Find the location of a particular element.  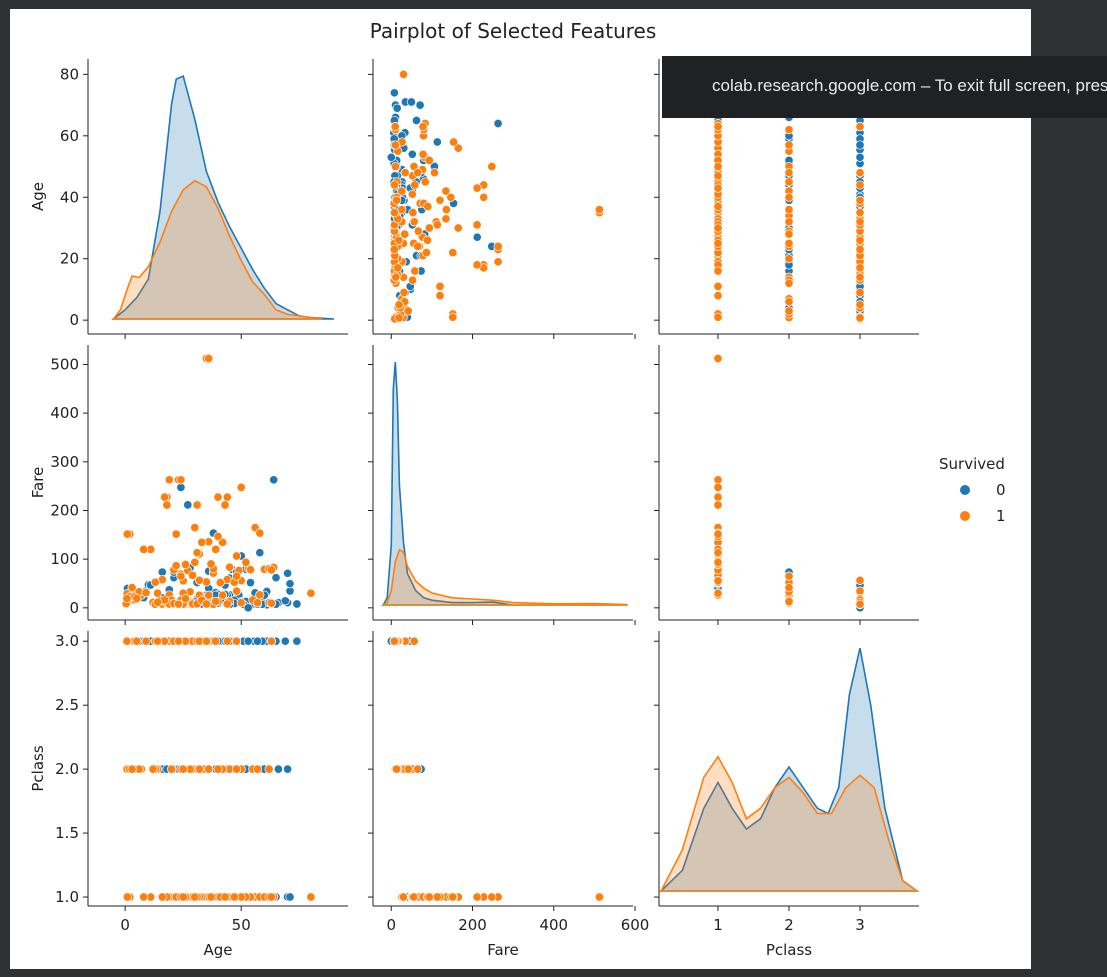

y-tick-label: 400 is located at coordinates (64, 413).